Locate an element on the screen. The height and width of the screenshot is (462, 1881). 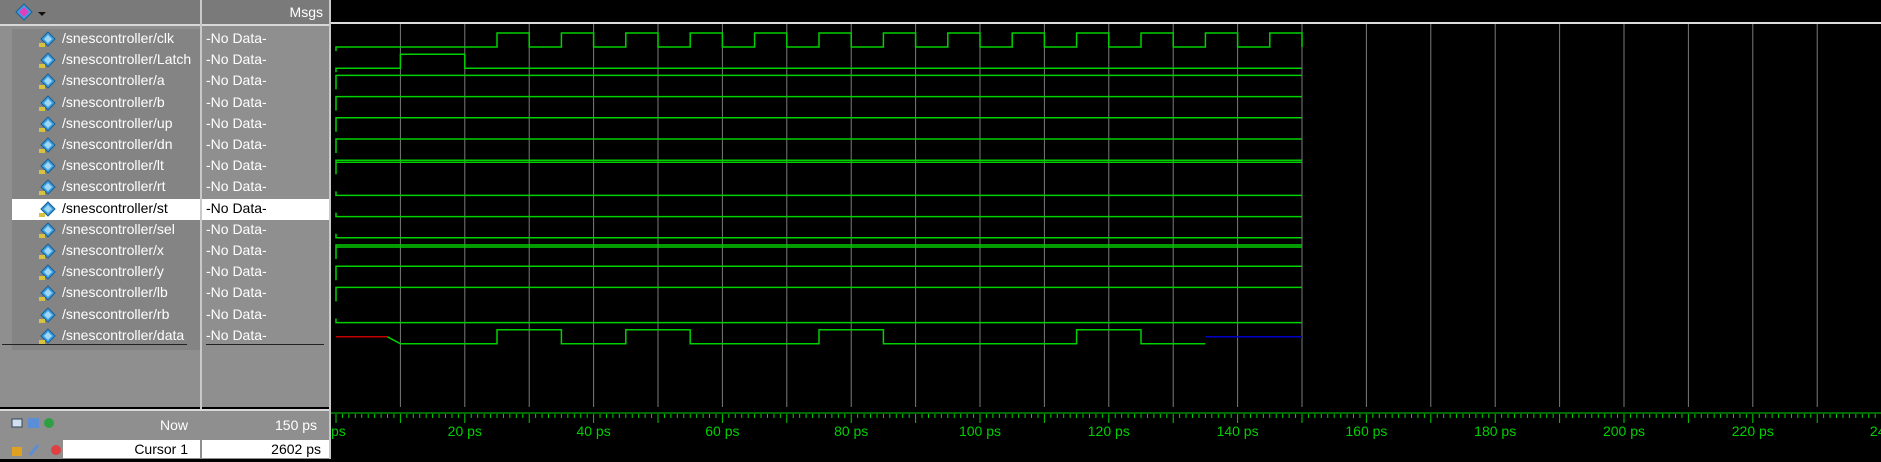
ruler-label: 200 ps is located at coordinates (1624, 431).